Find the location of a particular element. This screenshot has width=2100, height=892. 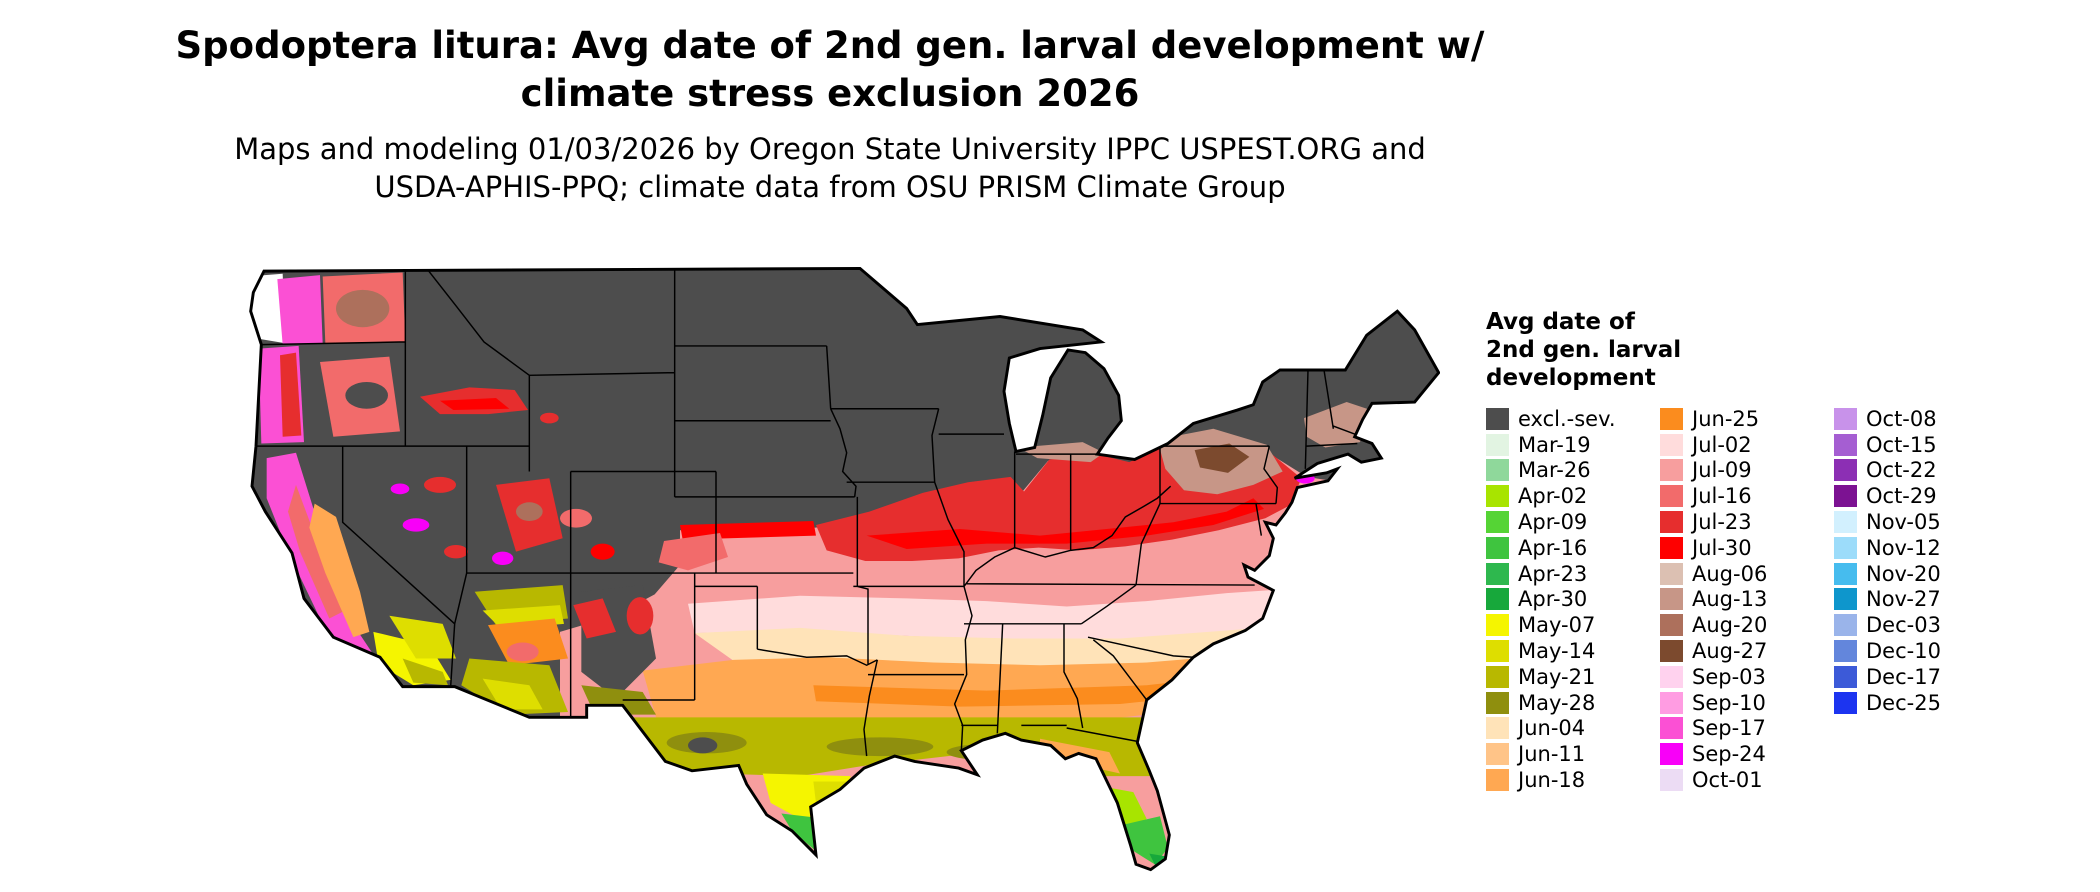

legend-label: Aug-06 is located at coordinates (1730, 573).